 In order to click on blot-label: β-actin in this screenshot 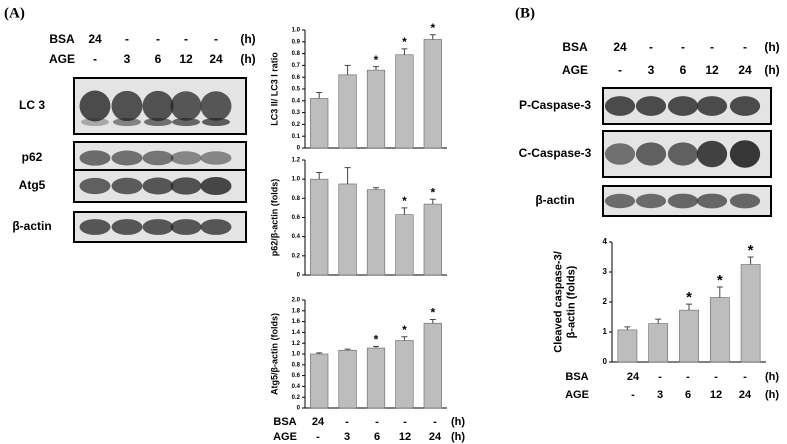, I will do `click(31, 226)`.